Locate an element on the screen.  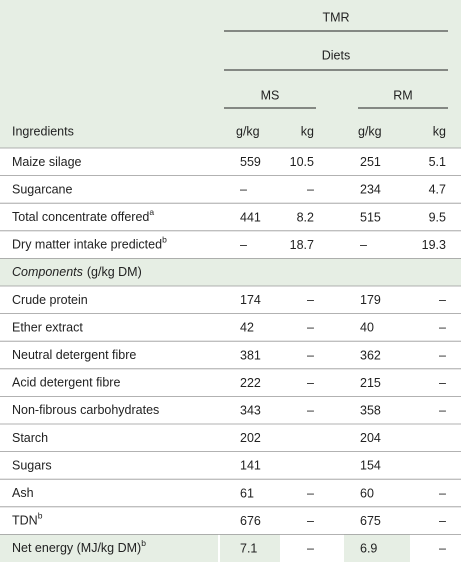
row-label: Acid detergent fibre is located at coordinates (66, 383).